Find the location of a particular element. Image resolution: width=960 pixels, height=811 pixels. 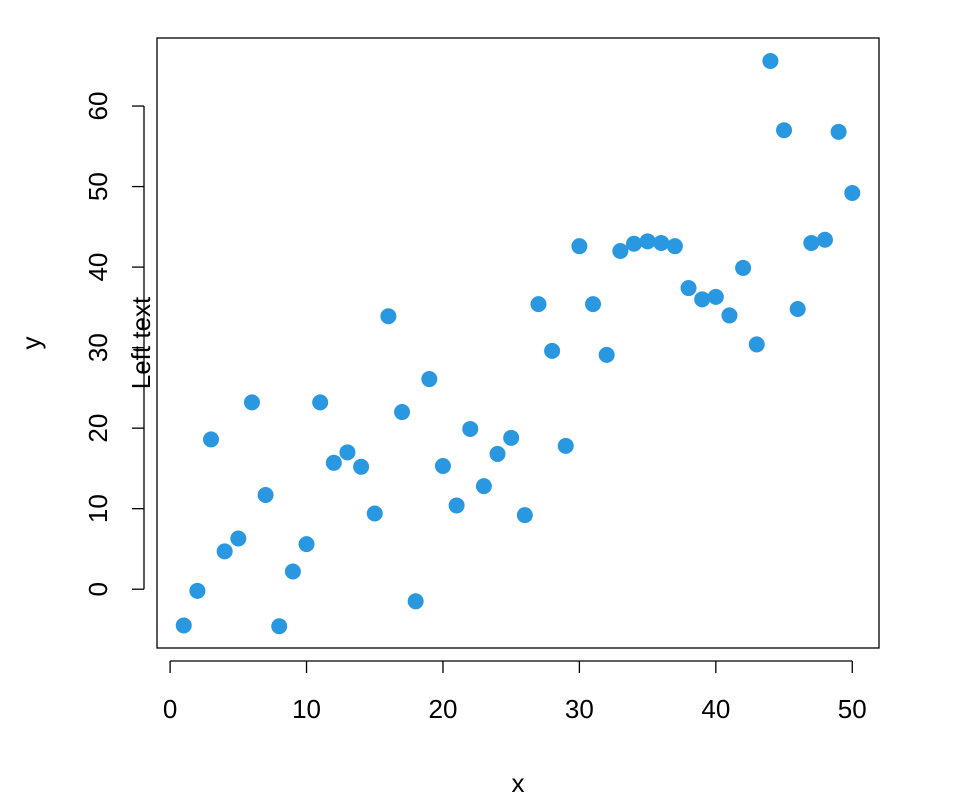

annotation: Left text is located at coordinates (141, 342).